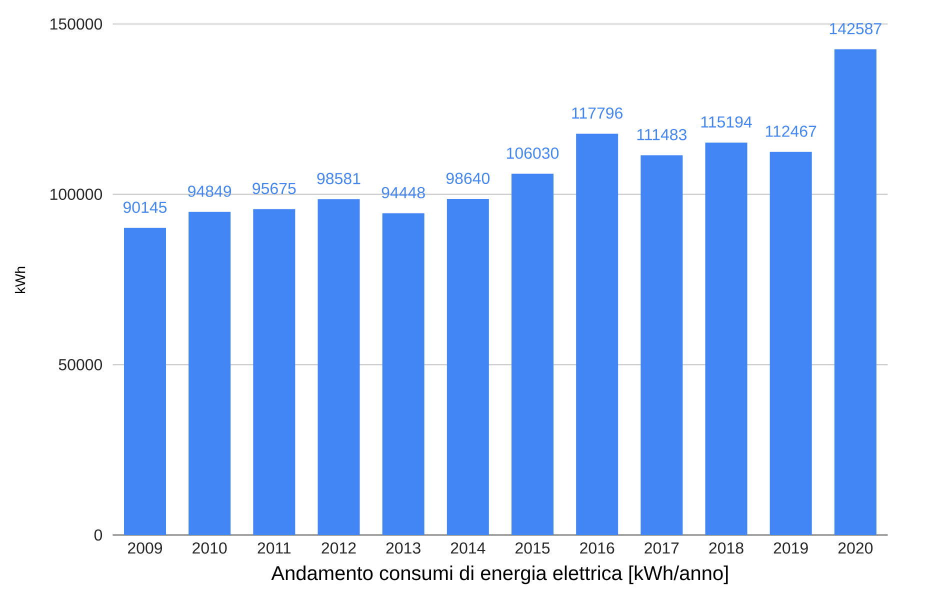 The width and height of the screenshot is (929, 604). Describe the element at coordinates (145, 207) in the screenshot. I see `data-label: 90145` at that location.